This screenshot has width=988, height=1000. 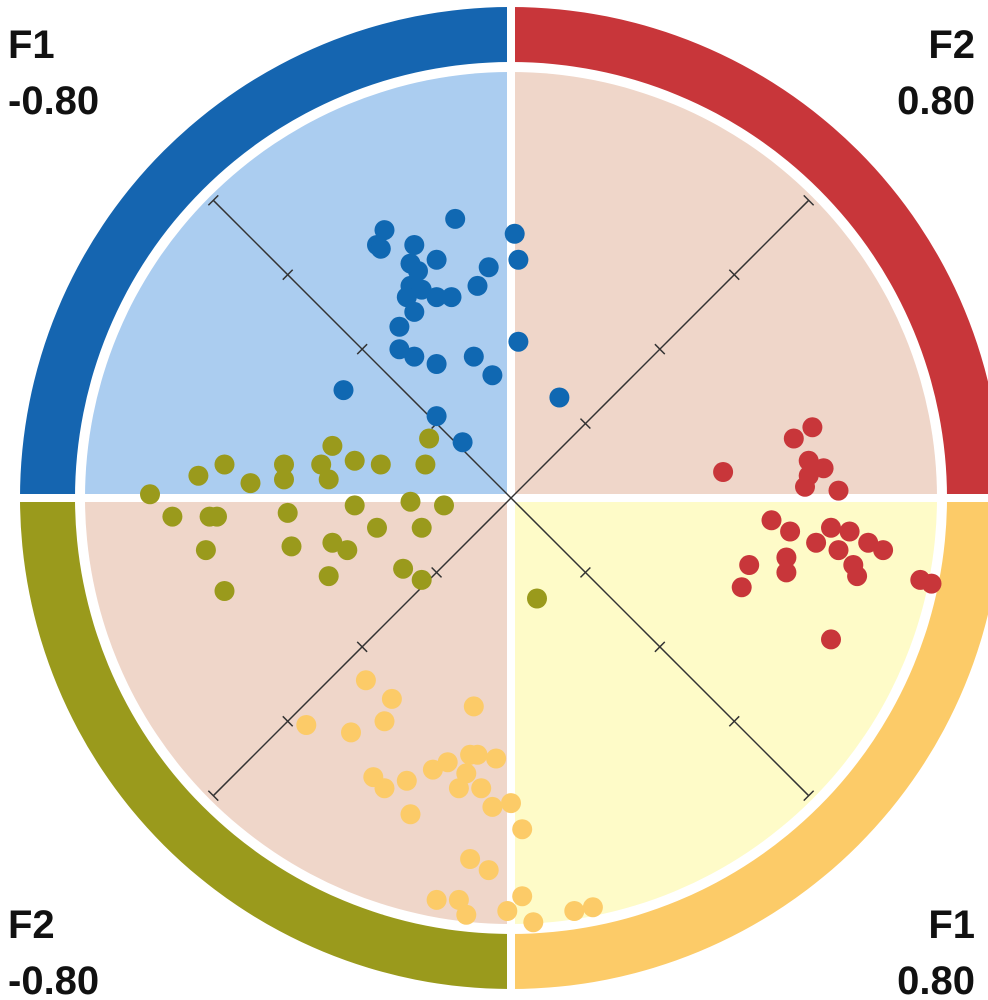 What do you see at coordinates (951, 925) in the screenshot?
I see `corner-bottom-right-axis-label: F1` at bounding box center [951, 925].